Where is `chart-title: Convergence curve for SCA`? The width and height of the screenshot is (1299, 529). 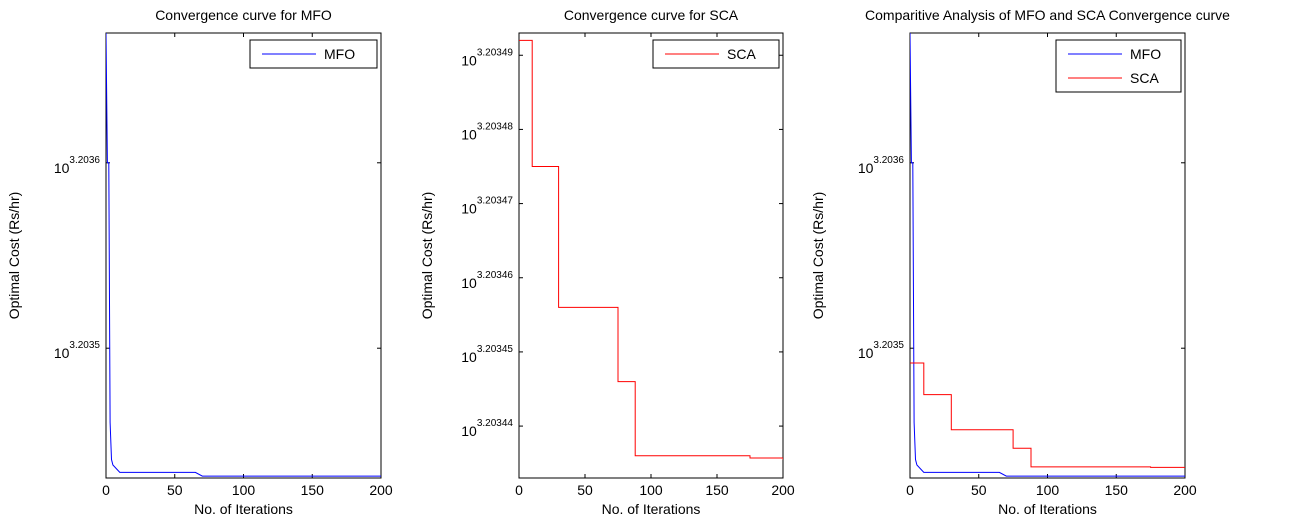
chart-title: Convergence curve for SCA is located at coordinates (651, 15).